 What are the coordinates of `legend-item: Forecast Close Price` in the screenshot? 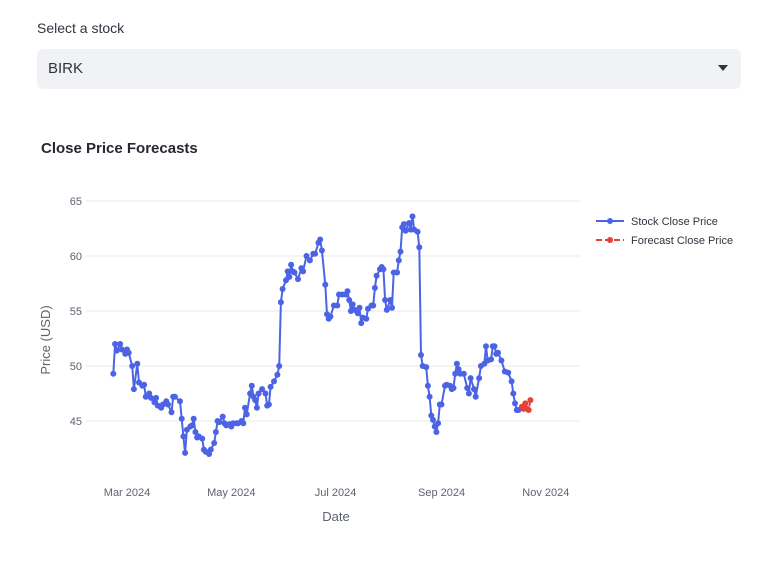 It's located at (664, 241).